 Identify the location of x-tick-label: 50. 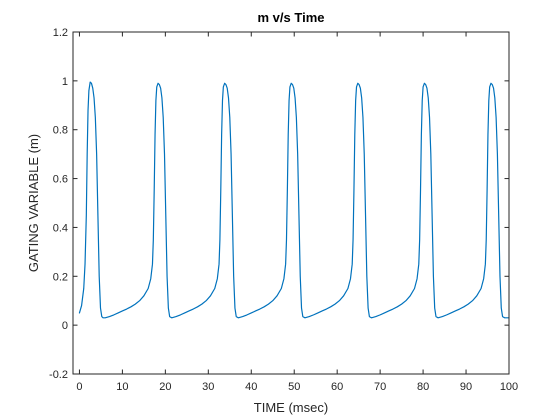
(294, 387).